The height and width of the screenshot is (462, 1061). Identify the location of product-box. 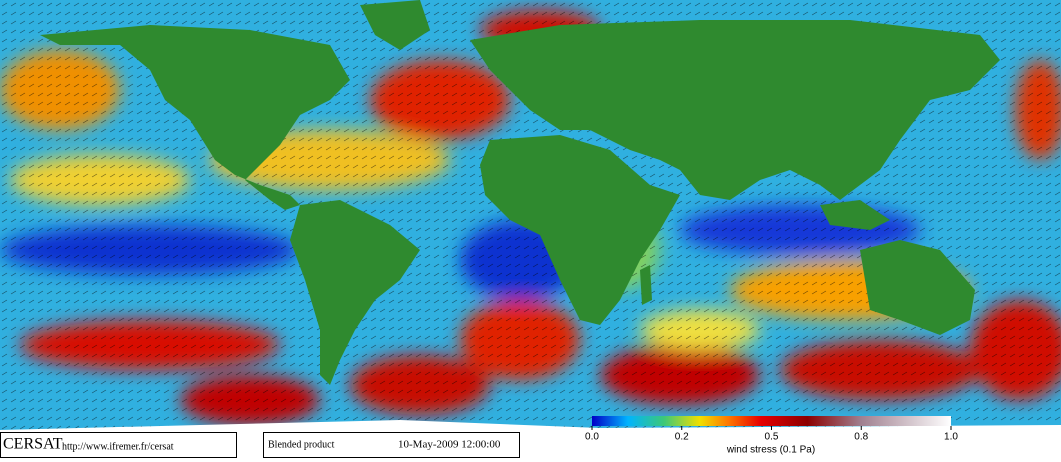
(391, 445).